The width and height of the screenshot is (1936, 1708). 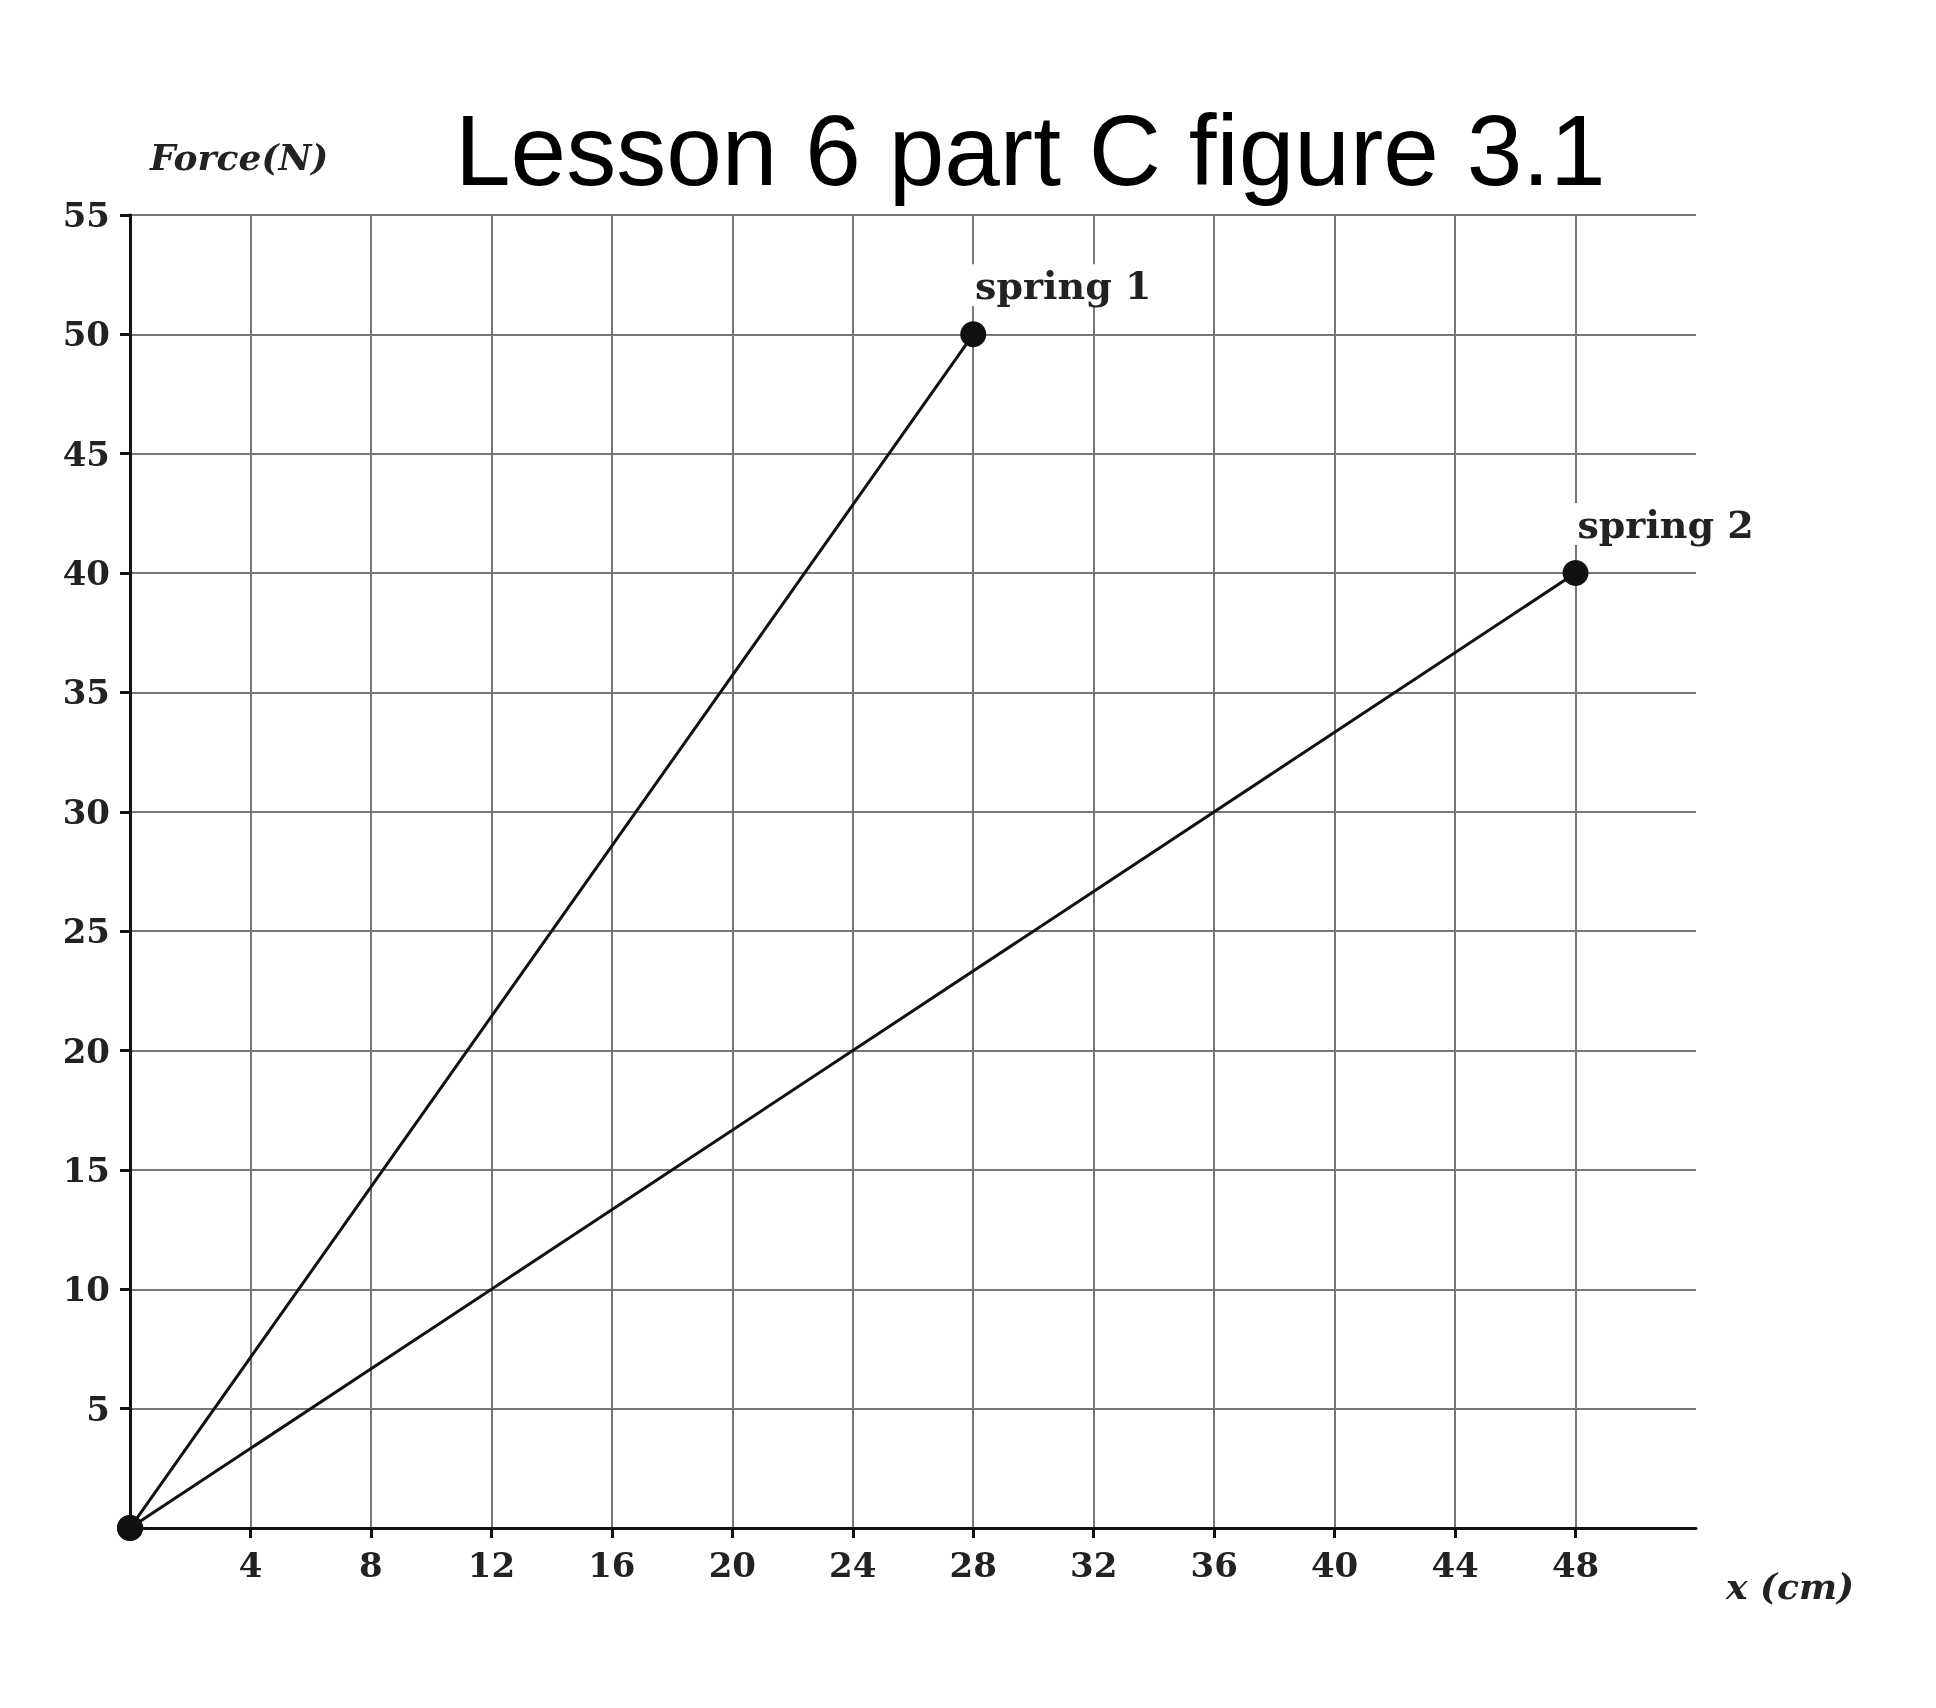 What do you see at coordinates (612, 1565) in the screenshot?
I see `x-tick-label: 16` at bounding box center [612, 1565].